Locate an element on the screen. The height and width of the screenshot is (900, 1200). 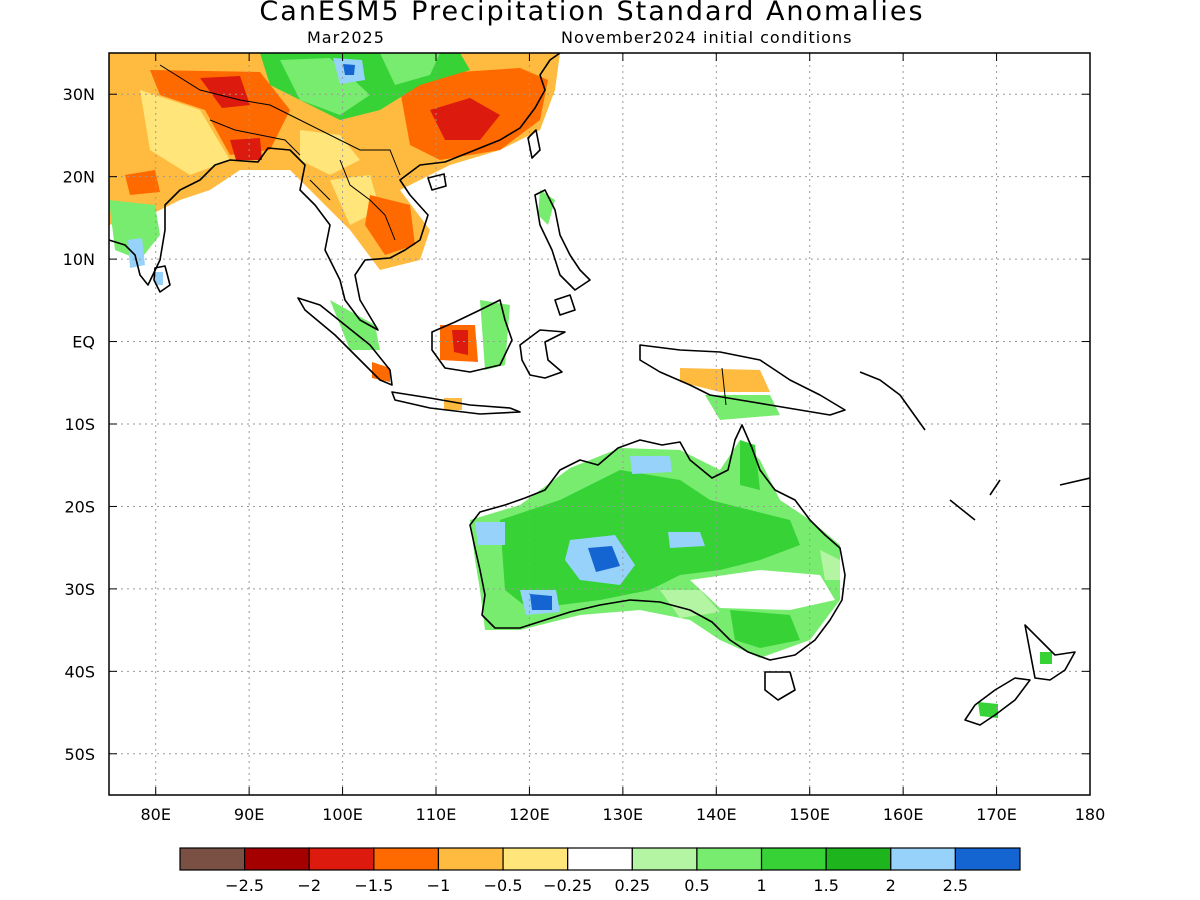
lat-tick-label: EQ is located at coordinates (83, 342).